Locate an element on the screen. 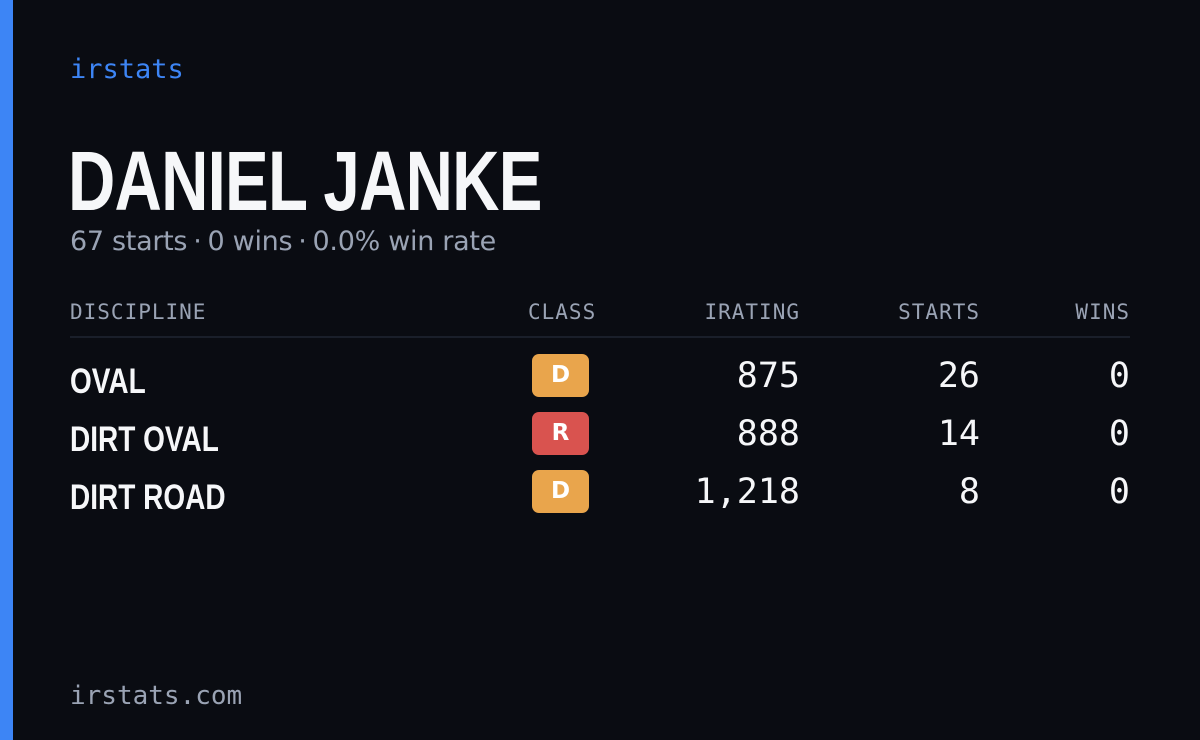 Image resolution: width=1200 pixels, height=740 pixels. driver-summary: 67 starts · 0 wins · 0.0% win rate is located at coordinates (283, 241).